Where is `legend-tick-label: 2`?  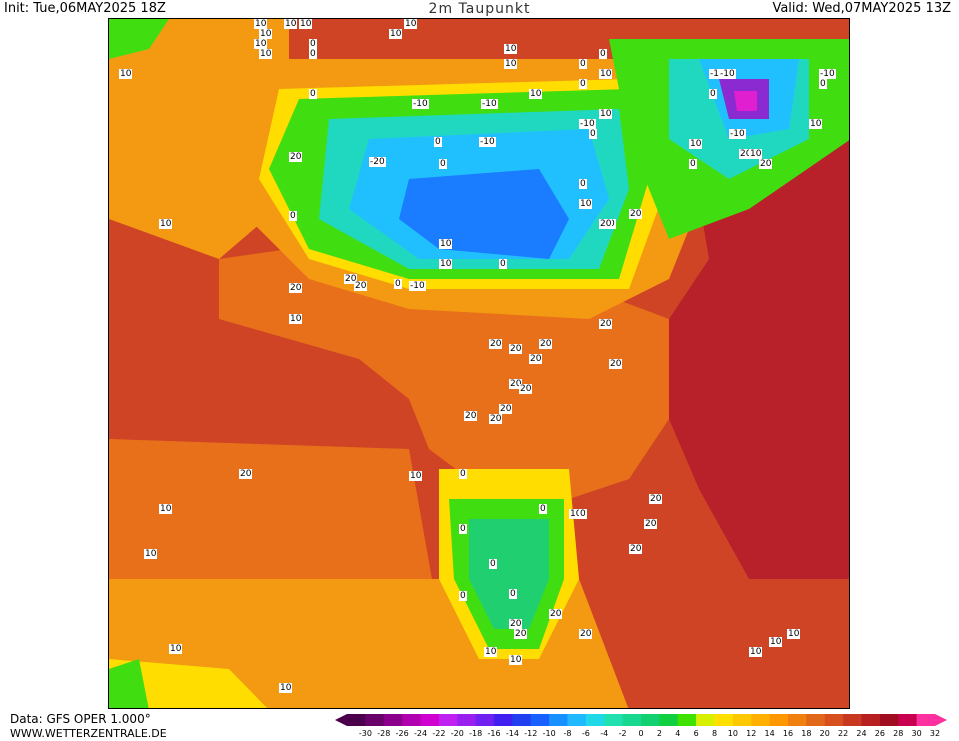 legend-tick-label: 2 is located at coordinates (659, 733).